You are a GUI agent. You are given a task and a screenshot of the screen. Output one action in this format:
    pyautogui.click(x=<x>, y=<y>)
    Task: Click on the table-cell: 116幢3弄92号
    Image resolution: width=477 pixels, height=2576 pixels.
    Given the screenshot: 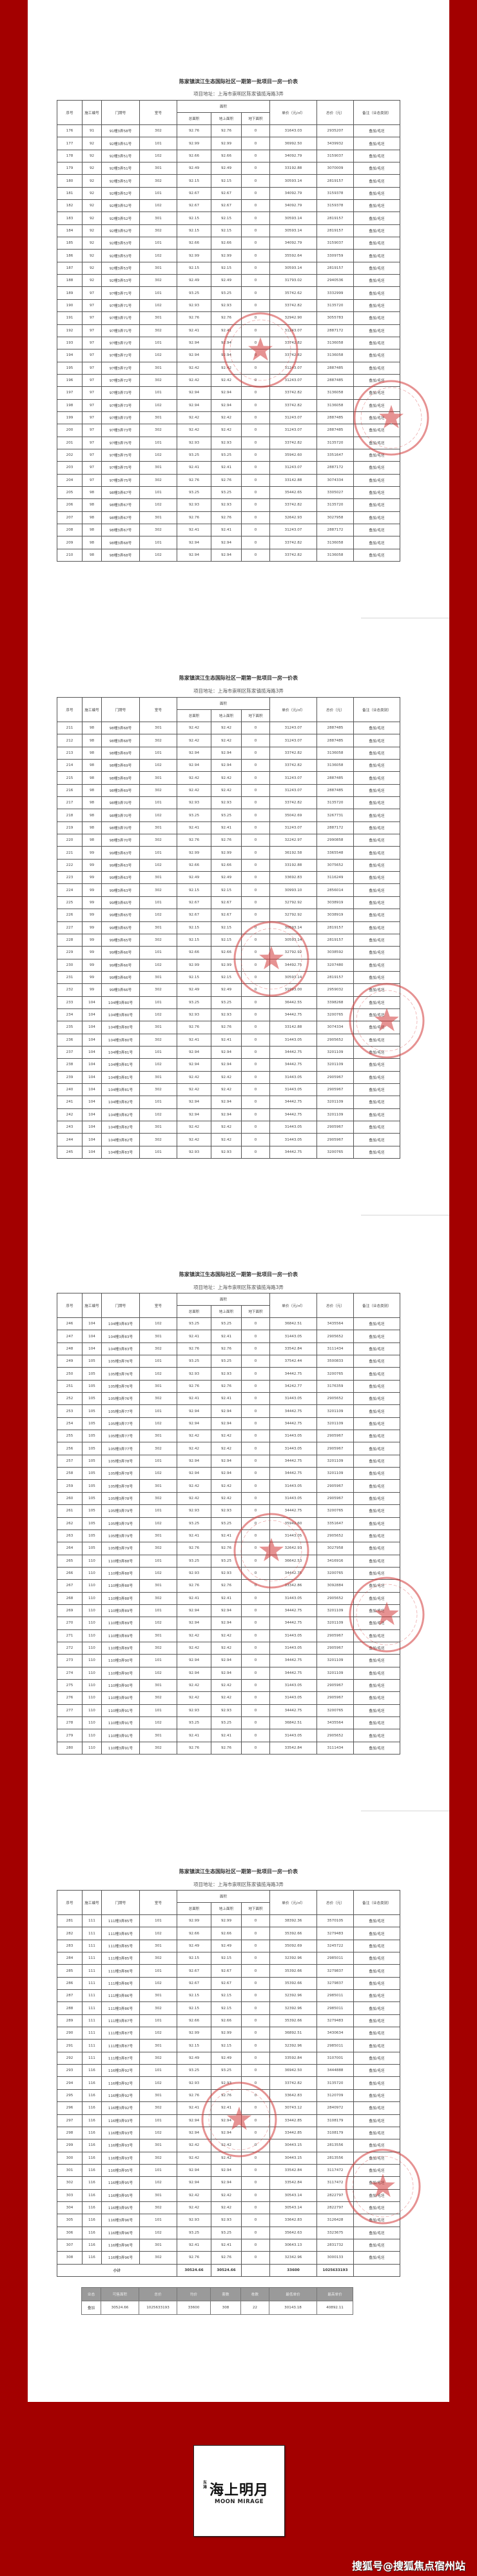 What is the action you would take?
    pyautogui.click(x=120, y=2083)
    